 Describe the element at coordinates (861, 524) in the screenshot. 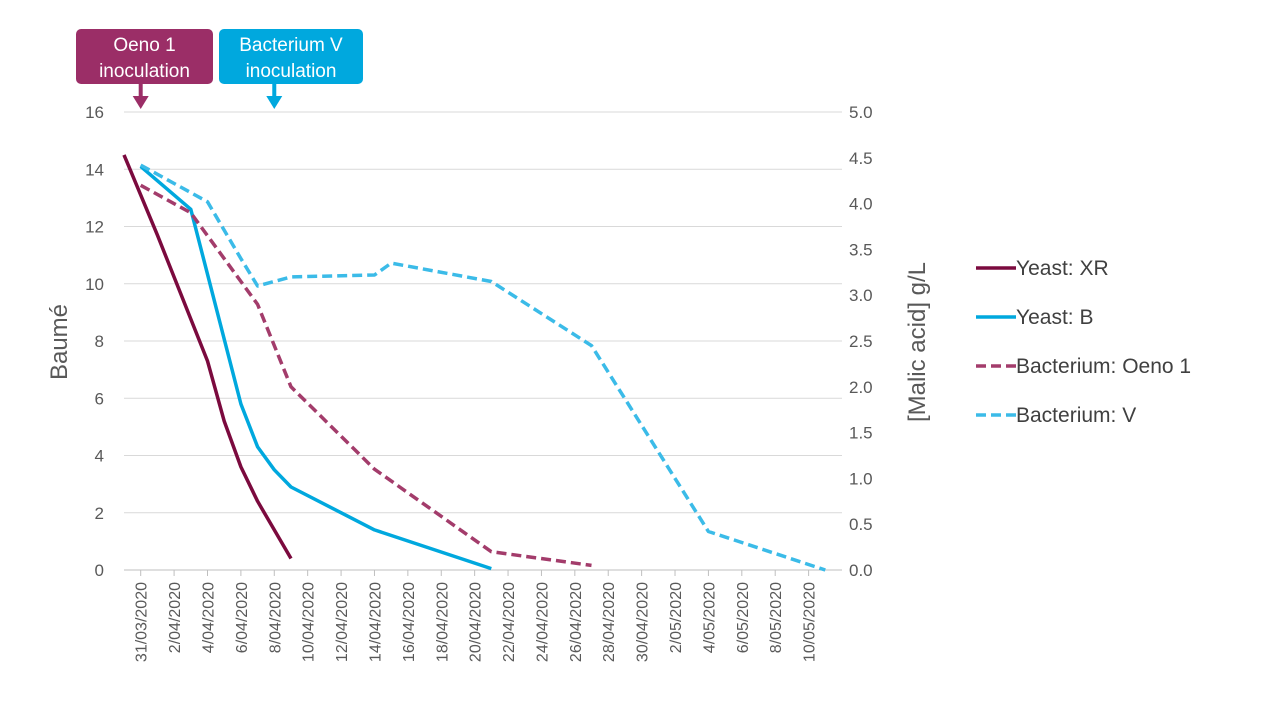

I see `right-axis-tick-label: 0.5` at that location.